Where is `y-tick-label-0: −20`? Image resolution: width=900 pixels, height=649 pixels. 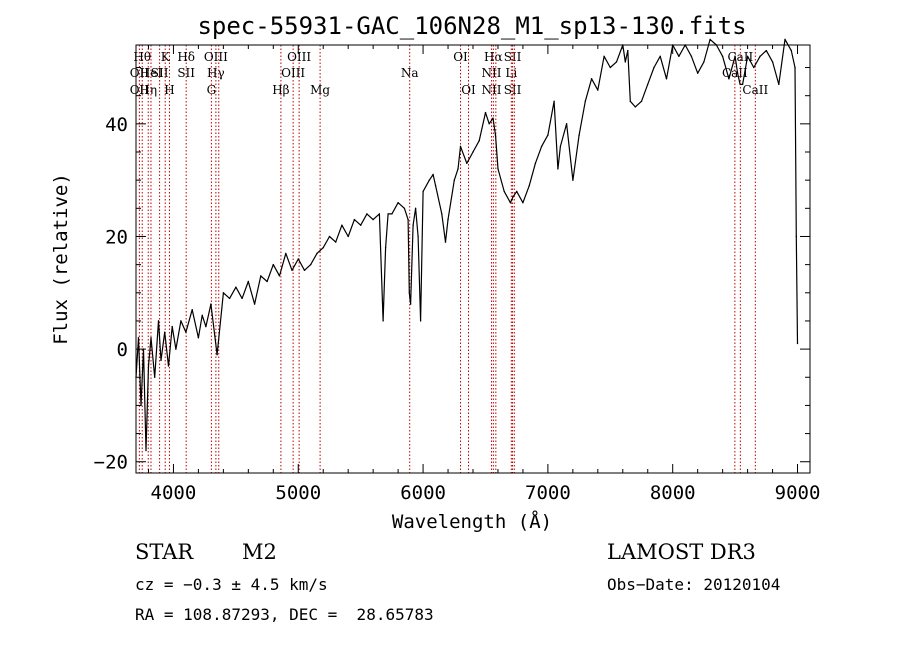
y-tick-label-0: −20 is located at coordinates (111, 463).